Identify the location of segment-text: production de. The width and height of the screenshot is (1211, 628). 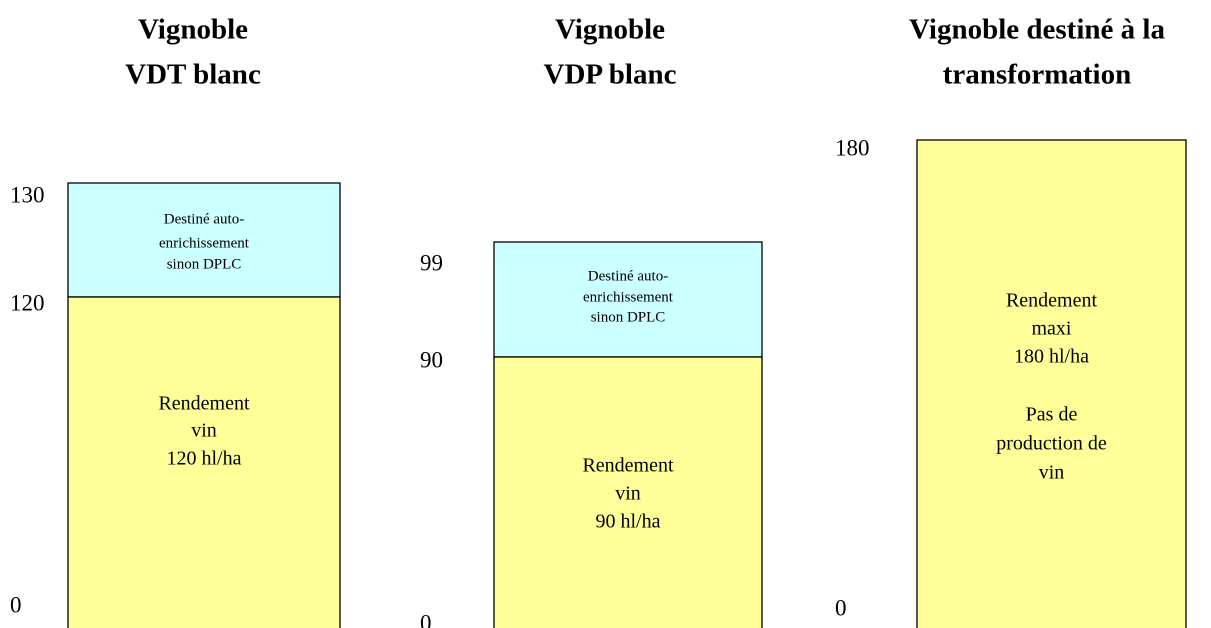
(1051, 444).